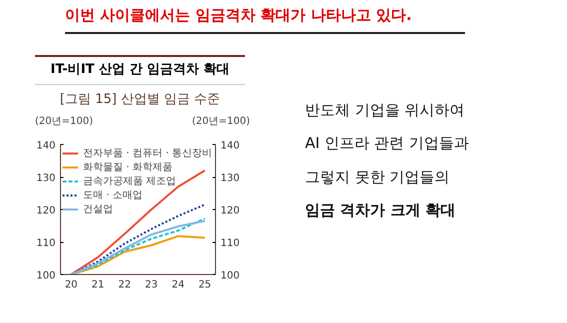  What do you see at coordinates (129, 181) in the screenshot?
I see `legend-label: 금속가공제품 제조업` at bounding box center [129, 181].